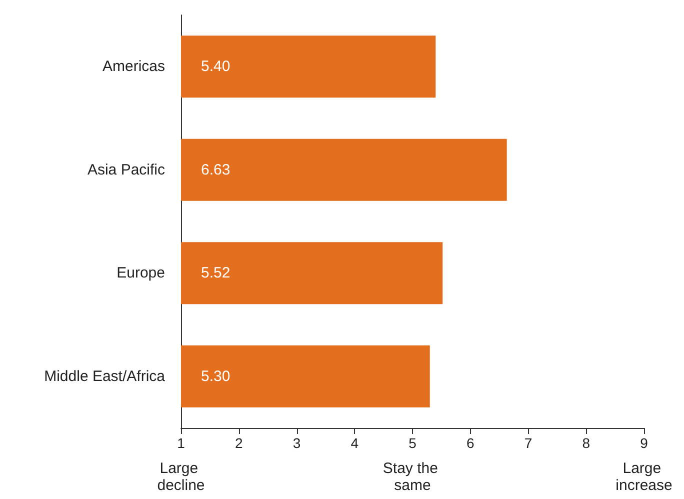  What do you see at coordinates (354, 443) in the screenshot?
I see `x-tick-label: 4` at bounding box center [354, 443].